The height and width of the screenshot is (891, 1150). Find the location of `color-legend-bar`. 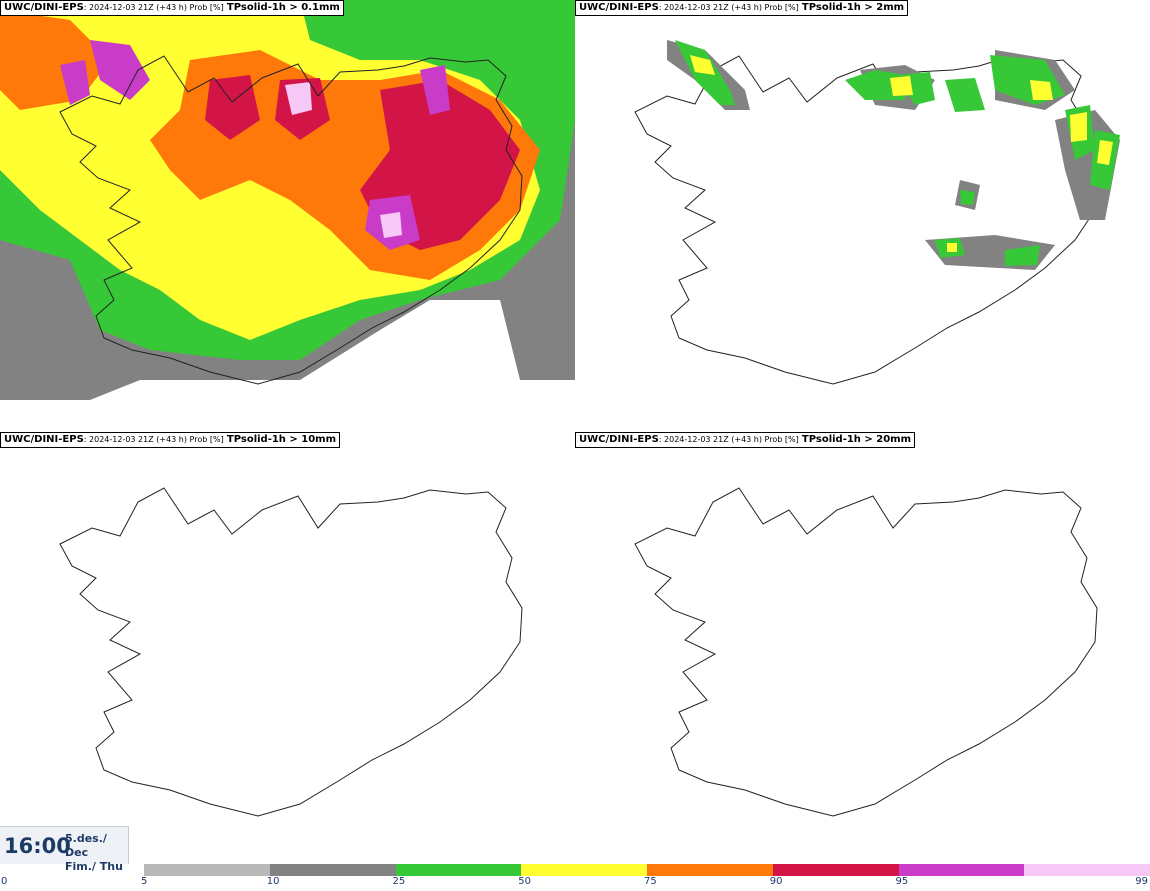

color-legend-bar is located at coordinates (647, 870).